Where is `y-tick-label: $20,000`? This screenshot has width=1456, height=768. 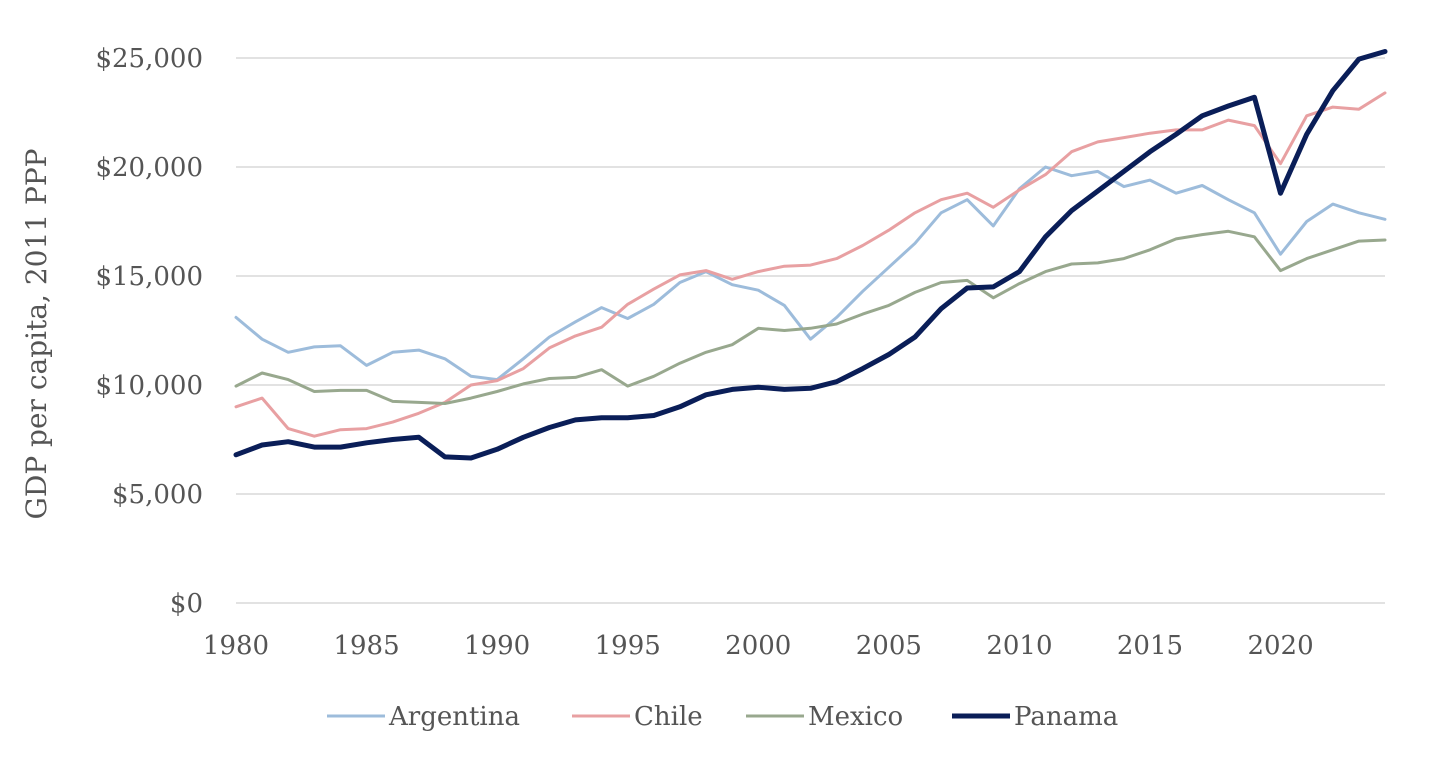 y-tick-label: $20,000 is located at coordinates (149, 168).